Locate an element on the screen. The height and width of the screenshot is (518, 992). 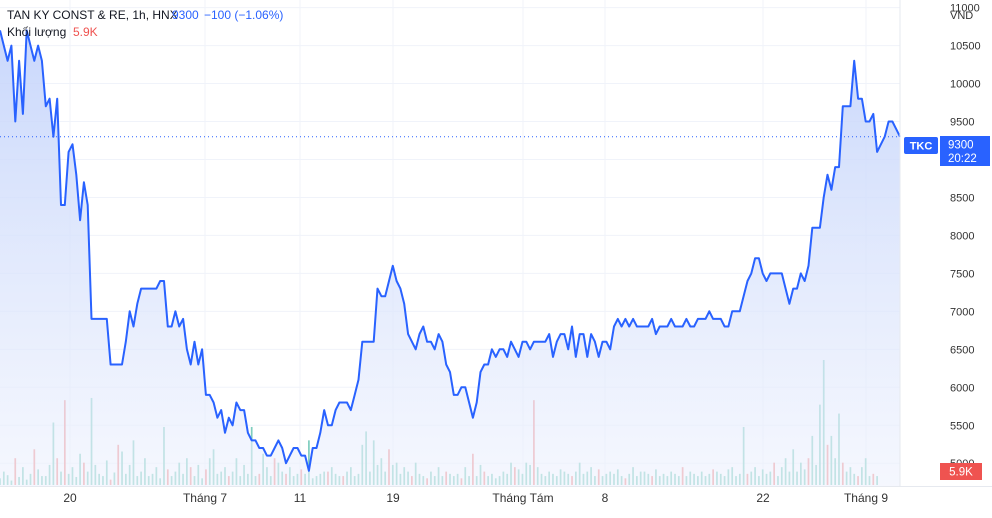
time-tick-label: 19 is located at coordinates (393, 498).